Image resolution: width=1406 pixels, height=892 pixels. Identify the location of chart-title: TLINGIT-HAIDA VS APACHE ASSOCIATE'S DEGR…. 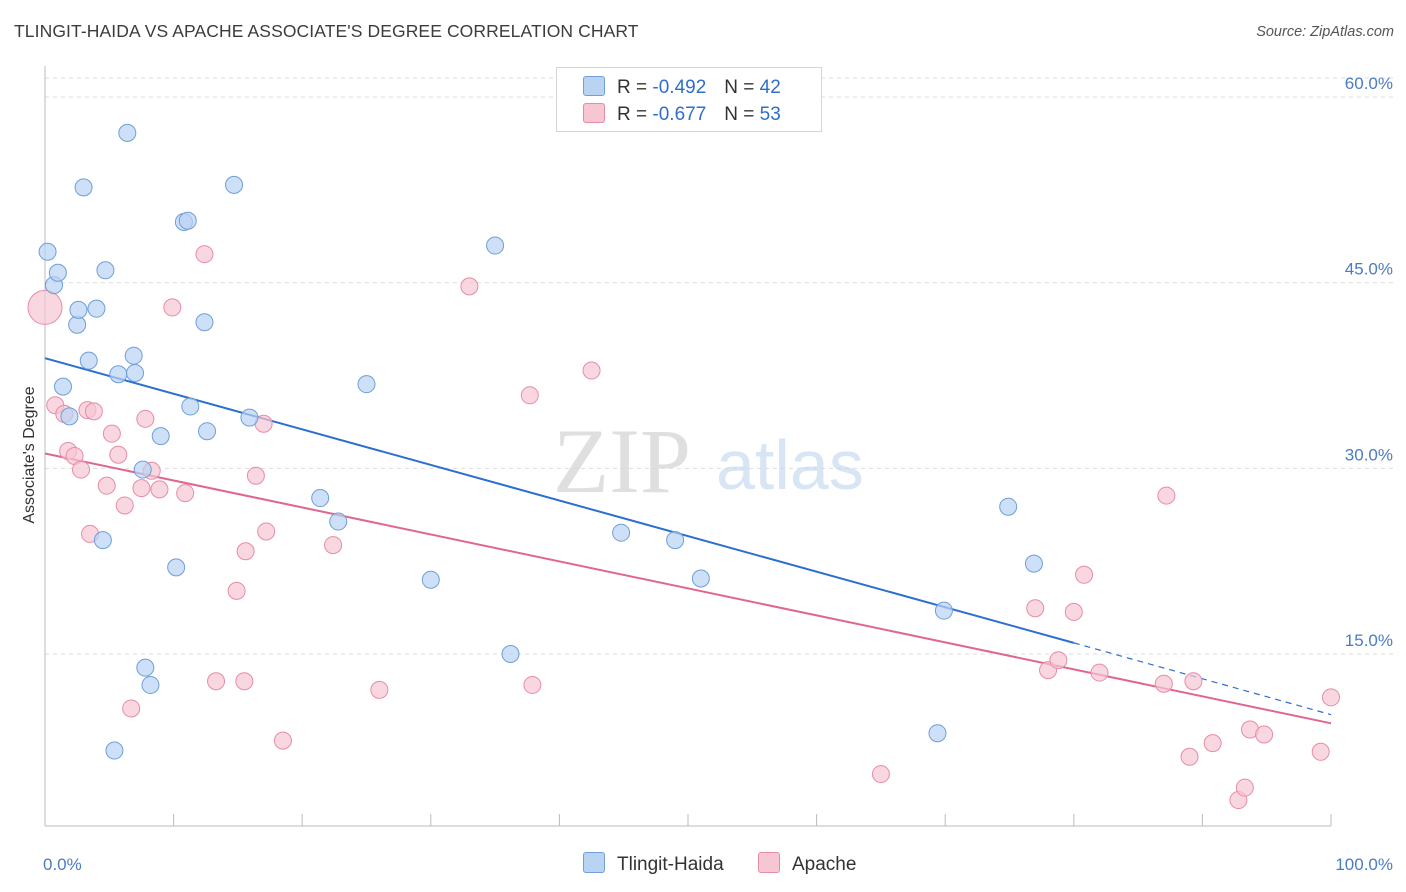
(326, 31).